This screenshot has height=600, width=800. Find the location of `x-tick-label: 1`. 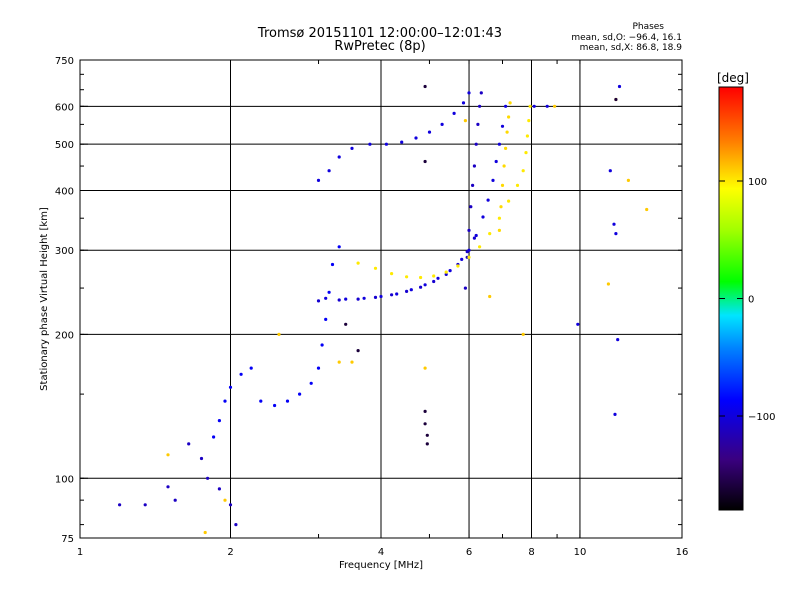

x-tick-label: 1 is located at coordinates (80, 552).